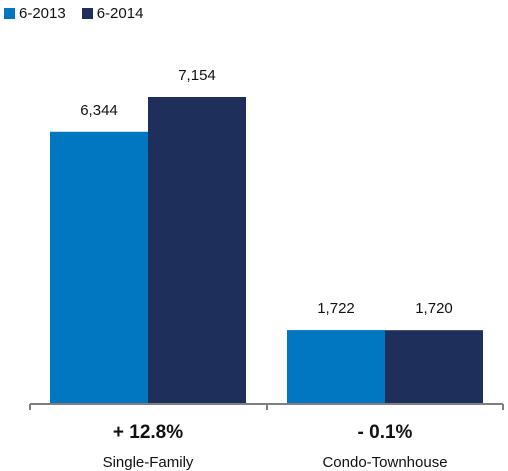 Image resolution: width=508 pixels, height=471 pixels. What do you see at coordinates (336, 308) in the screenshot?
I see `value-label-condo-townhouse-6-2013: 1,722` at bounding box center [336, 308].